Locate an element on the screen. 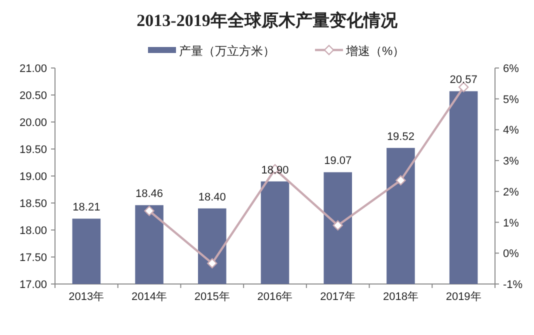 Image resolution: width=534 pixels, height=335 pixels. y-tick-label: 21.00 is located at coordinates (33, 69).